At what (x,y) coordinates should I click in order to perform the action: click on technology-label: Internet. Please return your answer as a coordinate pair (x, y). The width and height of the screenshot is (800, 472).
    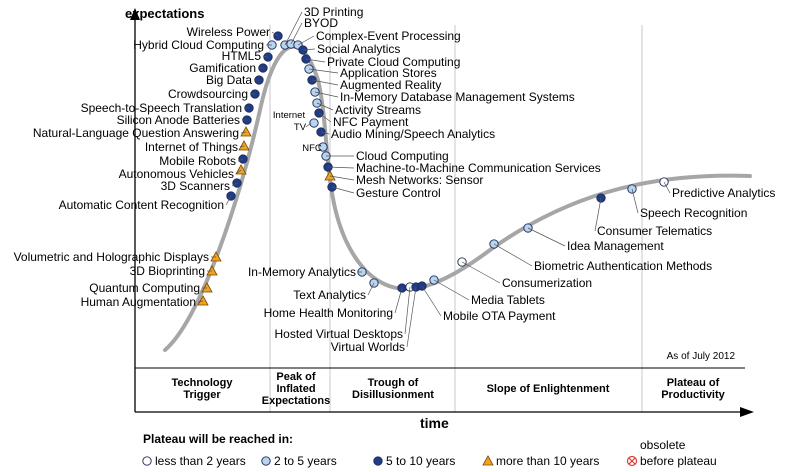
    Looking at the image, I should click on (289, 115).